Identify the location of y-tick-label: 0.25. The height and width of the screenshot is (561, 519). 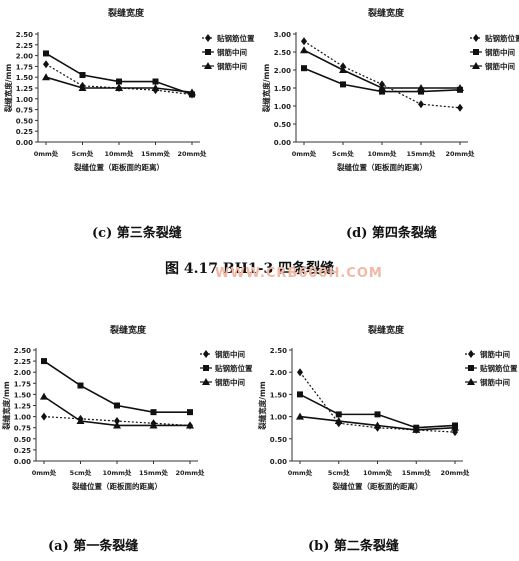
(22, 451).